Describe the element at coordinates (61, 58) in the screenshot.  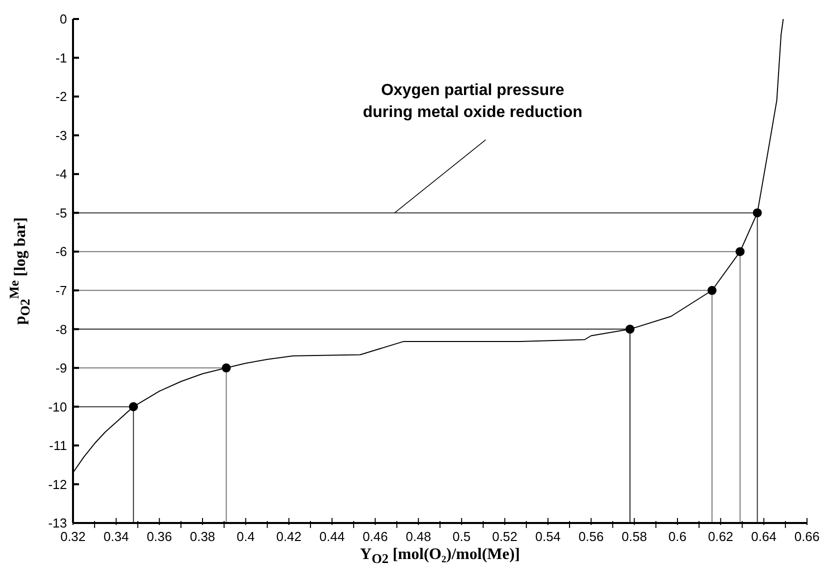
I see `y-tick-label: -1` at that location.